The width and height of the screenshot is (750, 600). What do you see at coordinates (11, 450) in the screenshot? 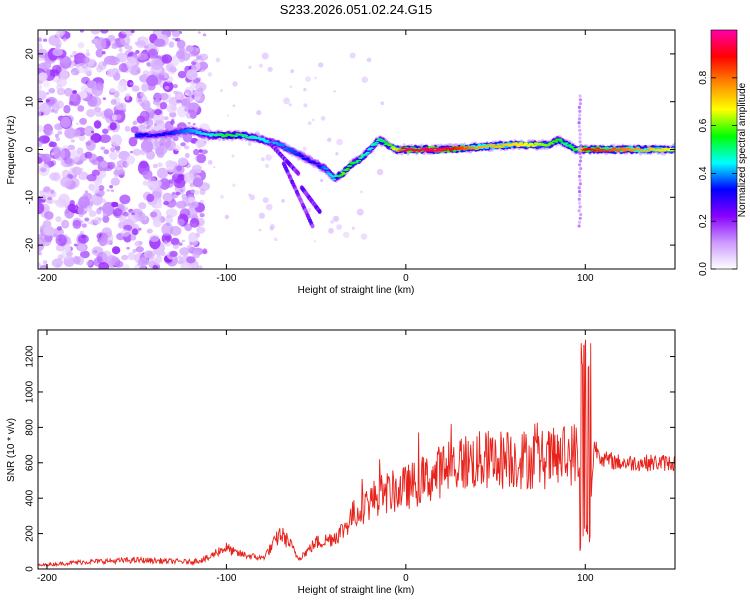
I see `snr-y-label: SNR (10 * v/v)` at bounding box center [11, 450].